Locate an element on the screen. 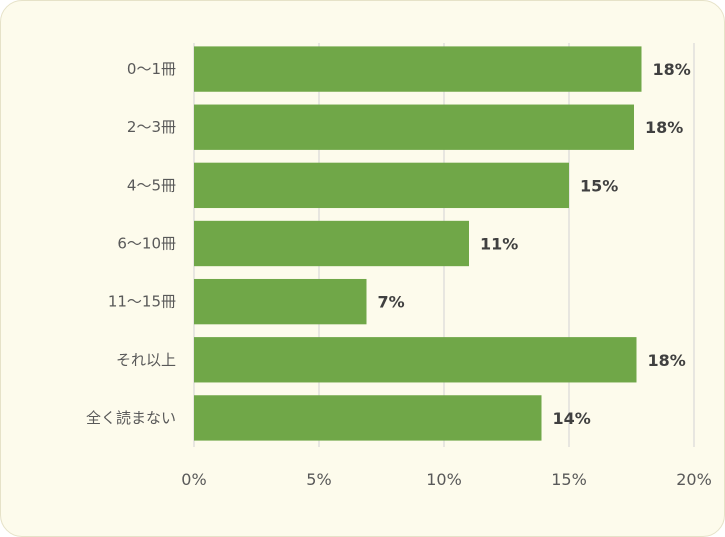 Image resolution: width=725 pixels, height=537 pixels. category-label: 0～1冊 is located at coordinates (151, 69).